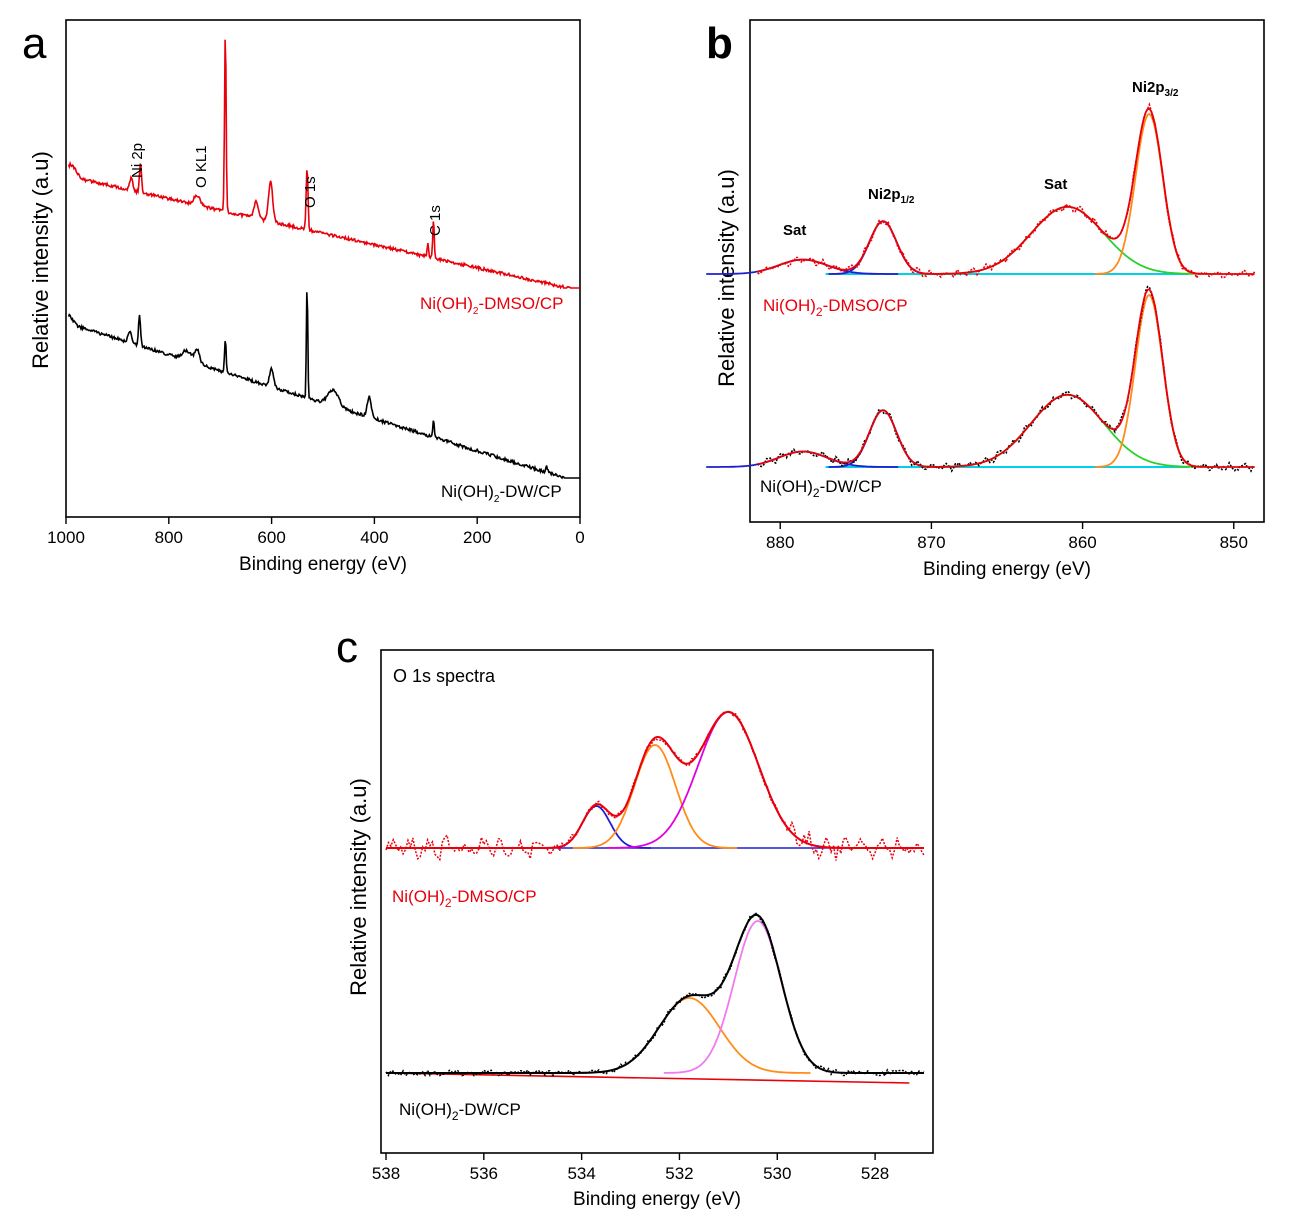 Image resolution: width=1293 pixels, height=1230 pixels. What do you see at coordinates (1148, 380) in the screenshot?
I see `panel-b-dw-fit-ni2p32` at bounding box center [1148, 380].